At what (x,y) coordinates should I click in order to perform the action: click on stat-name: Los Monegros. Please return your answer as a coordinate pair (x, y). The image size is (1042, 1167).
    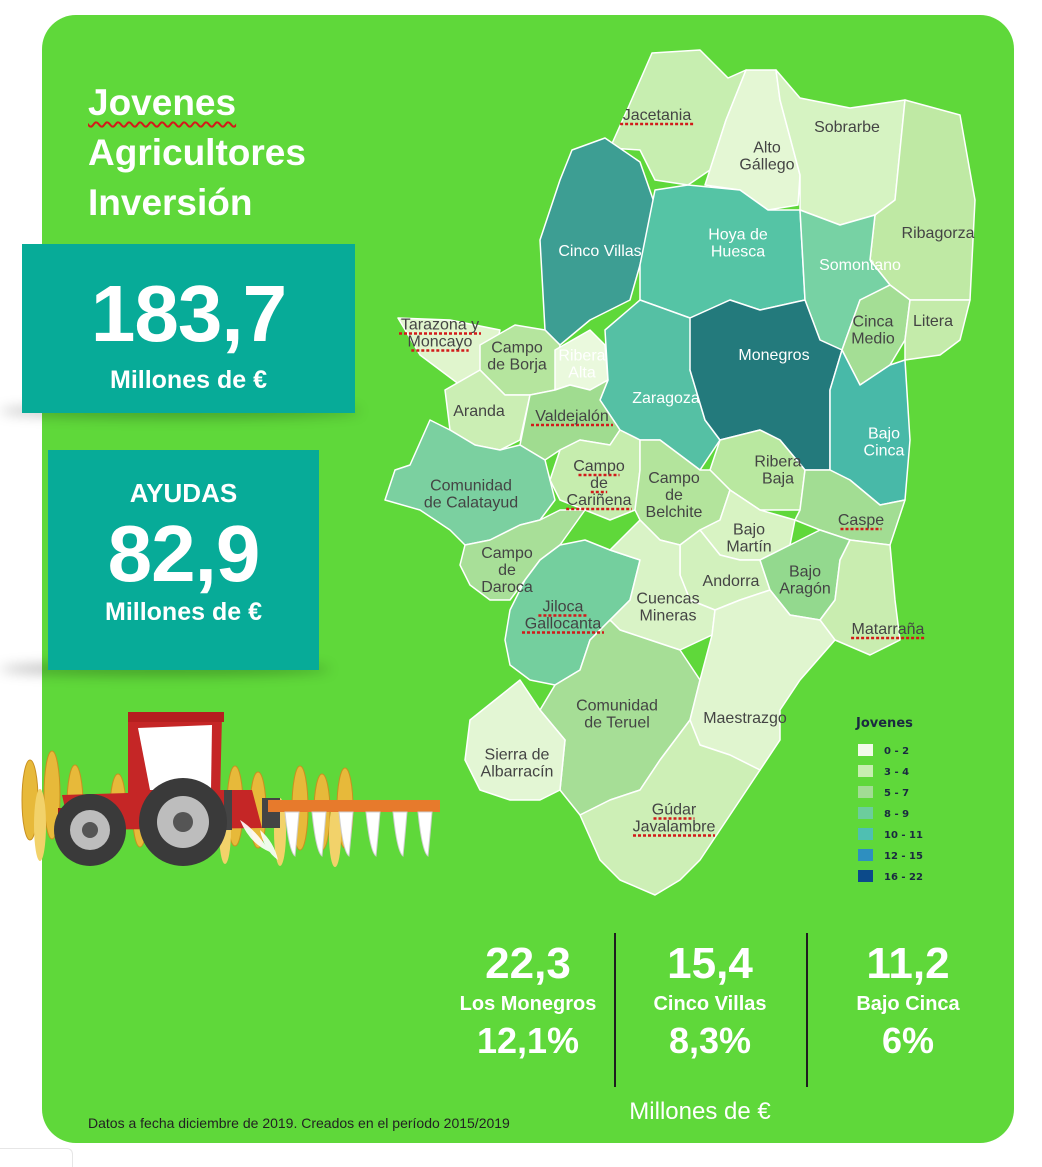
    Looking at the image, I should click on (528, 1004).